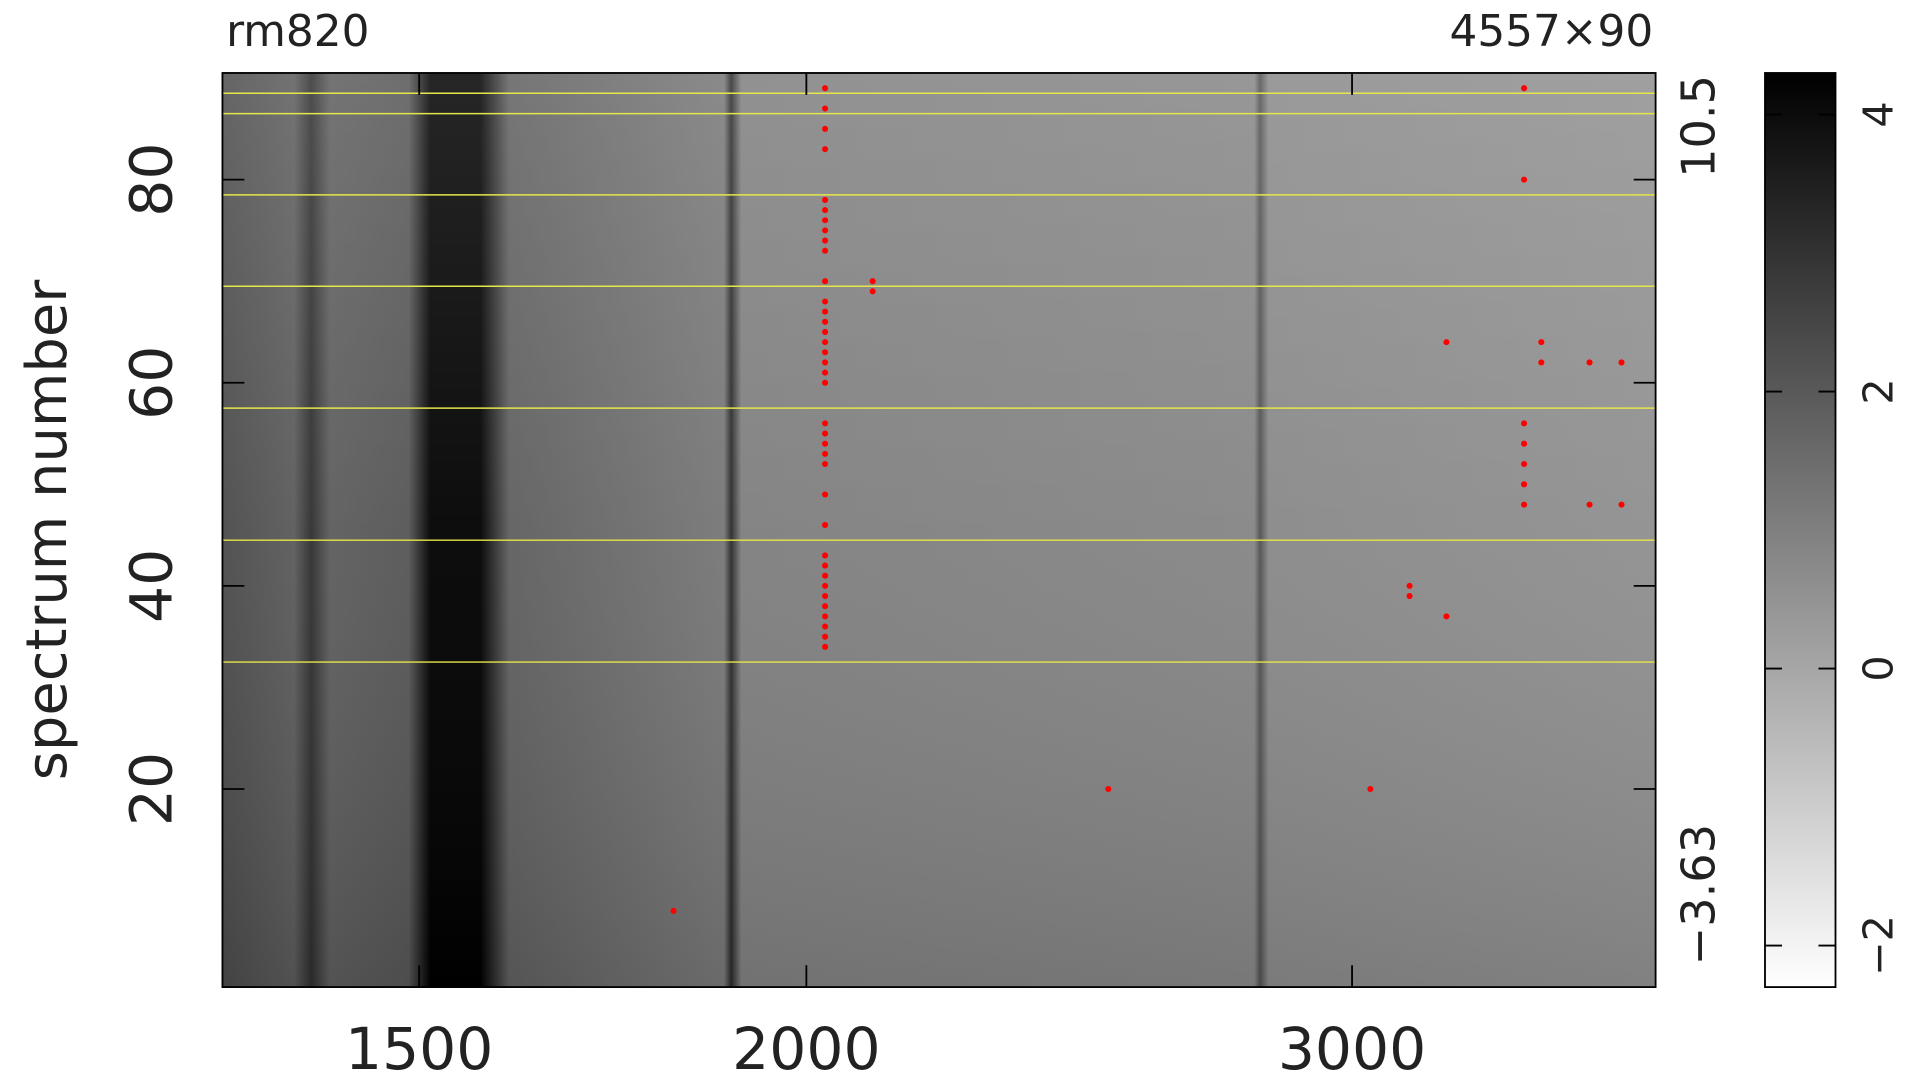 The width and height of the screenshot is (1906, 1084). Describe the element at coordinates (152, 383) in the screenshot. I see `y-tick-label: 60` at that location.